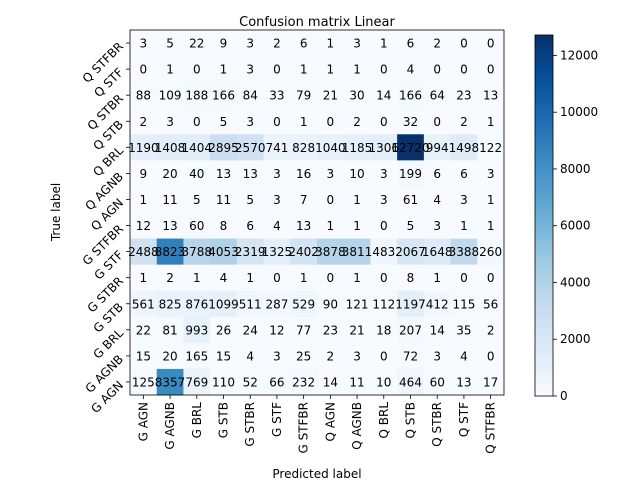 The image size is (640, 480). I want to click on heatmap-cell-label: 20, so click(169, 356).